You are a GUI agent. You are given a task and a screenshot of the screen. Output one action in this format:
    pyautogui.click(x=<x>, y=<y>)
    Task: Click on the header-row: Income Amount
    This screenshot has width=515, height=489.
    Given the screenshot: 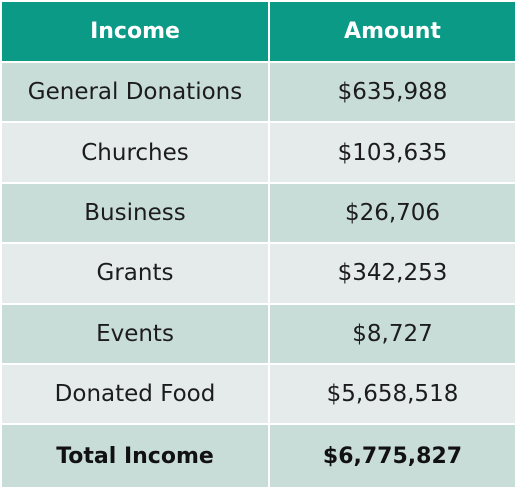 What is the action you would take?
    pyautogui.click(x=257, y=31)
    